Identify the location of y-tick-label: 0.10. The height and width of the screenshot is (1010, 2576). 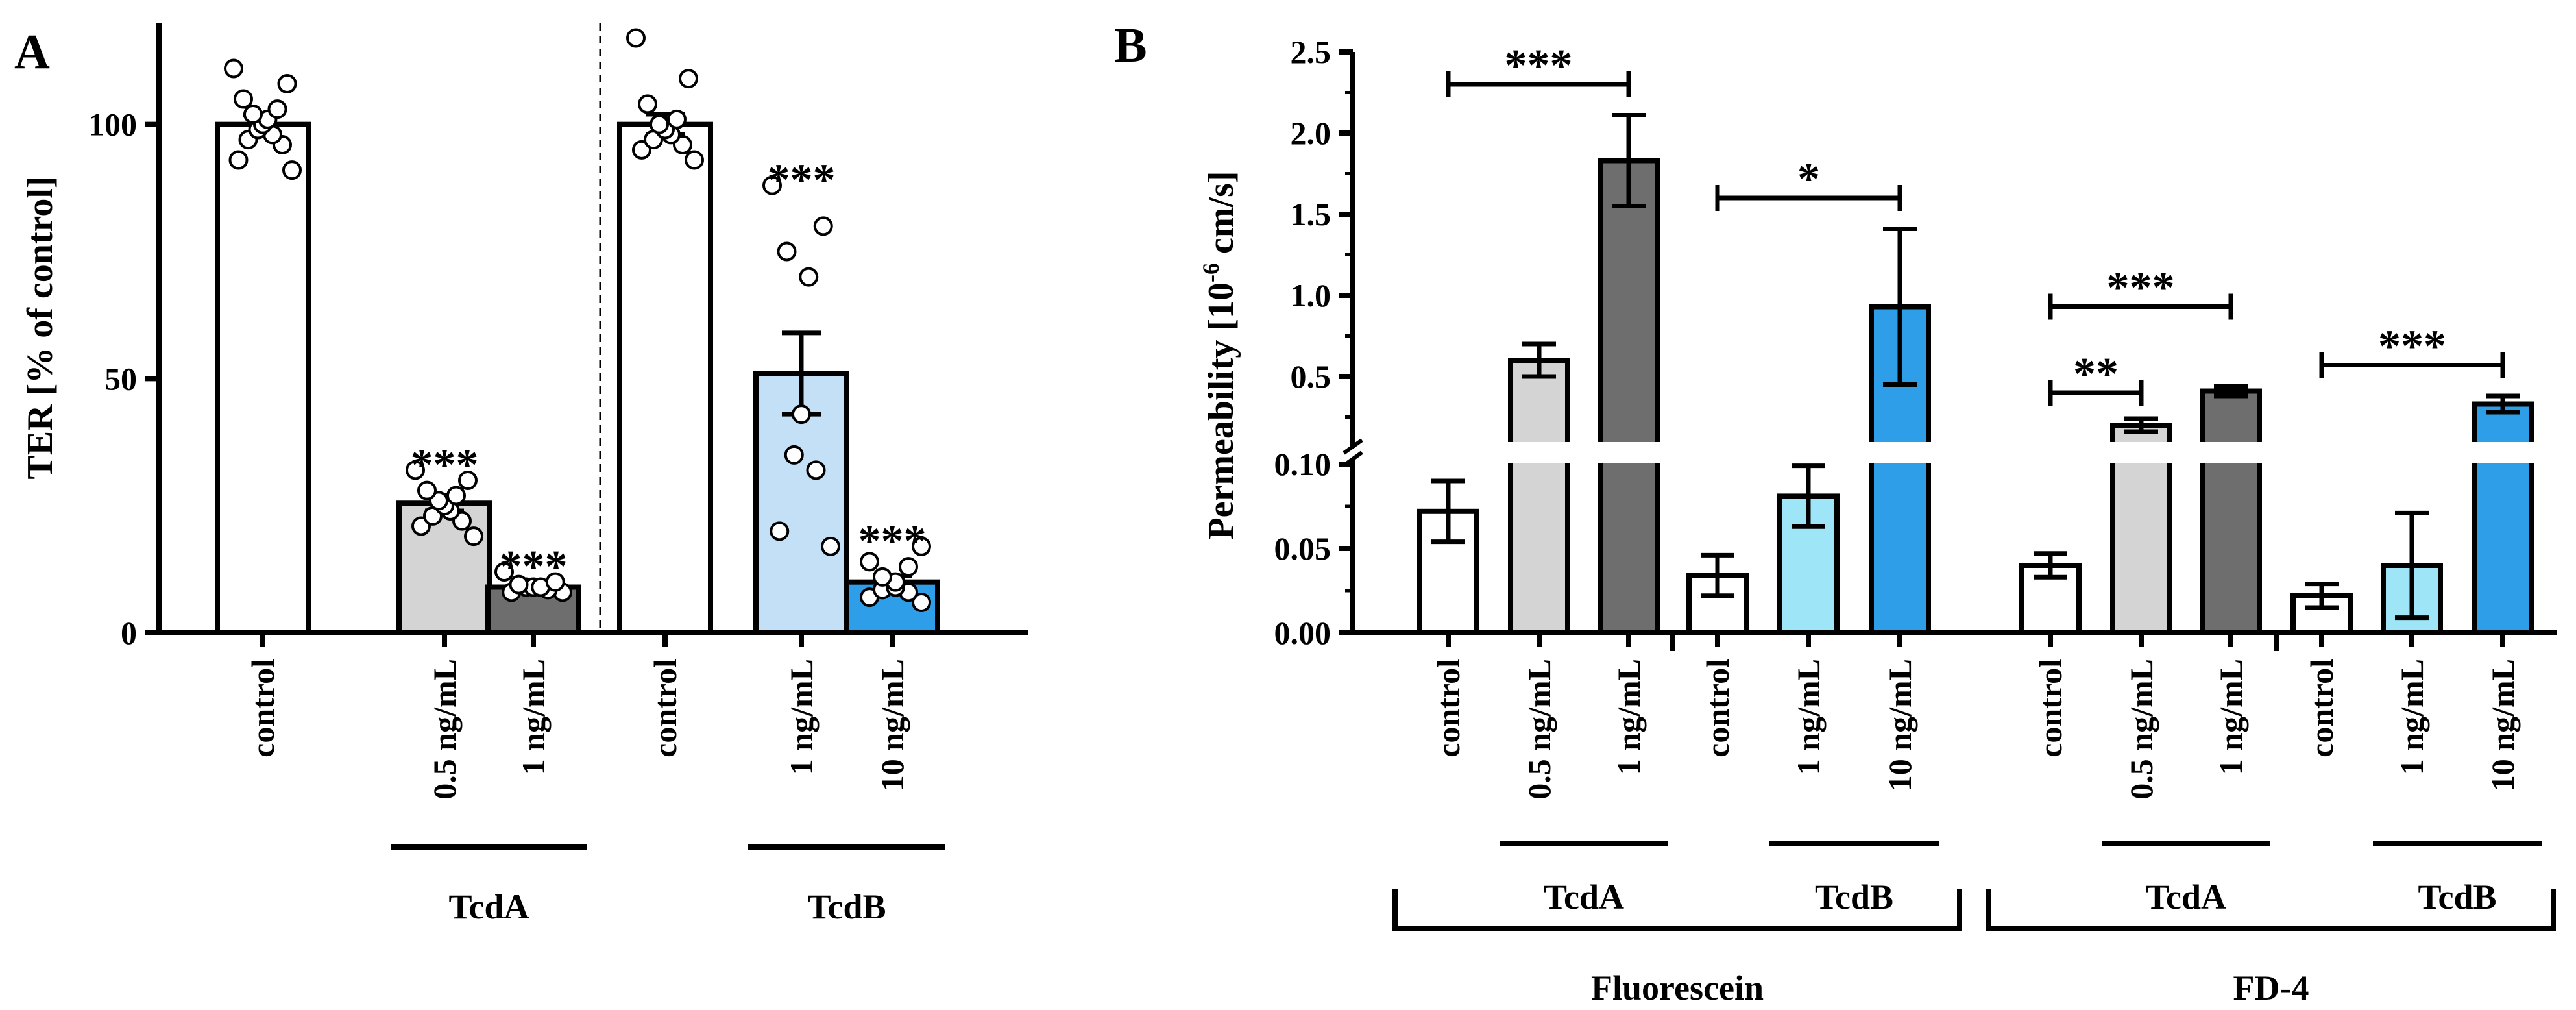
(1302, 464).